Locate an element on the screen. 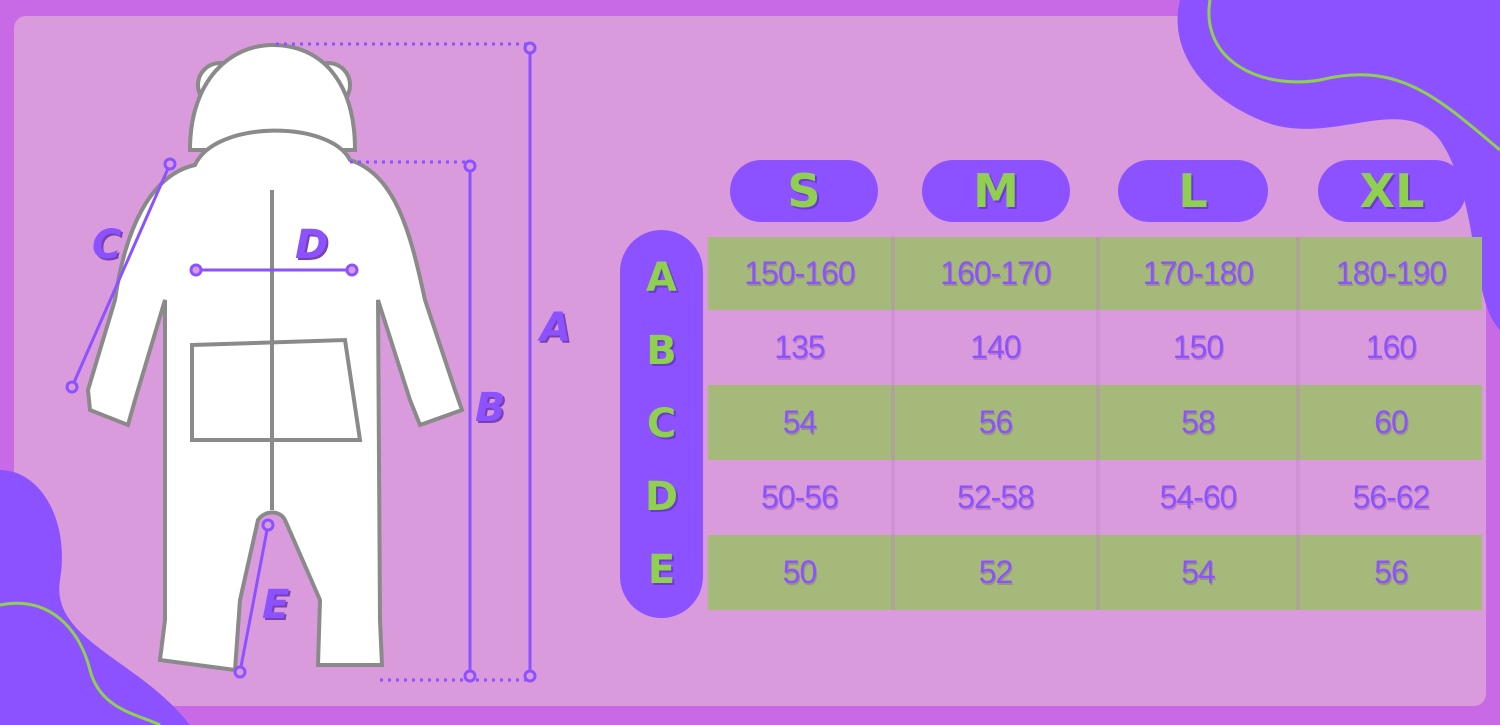  table-cell: 170-180 is located at coordinates (1200, 273).